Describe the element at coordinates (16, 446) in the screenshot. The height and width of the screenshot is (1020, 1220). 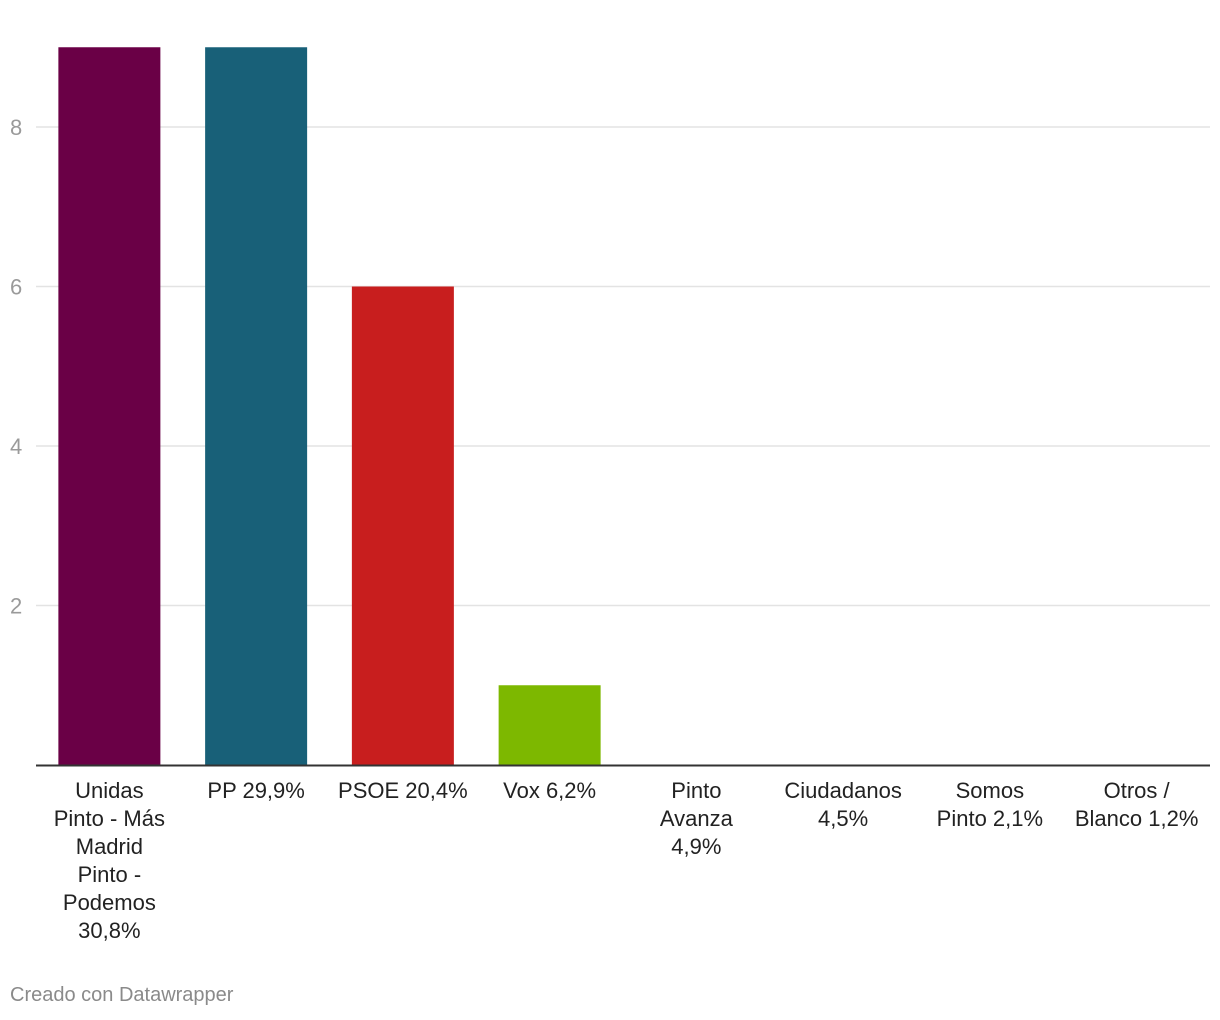
I see `y-tick-label: 4` at that location.